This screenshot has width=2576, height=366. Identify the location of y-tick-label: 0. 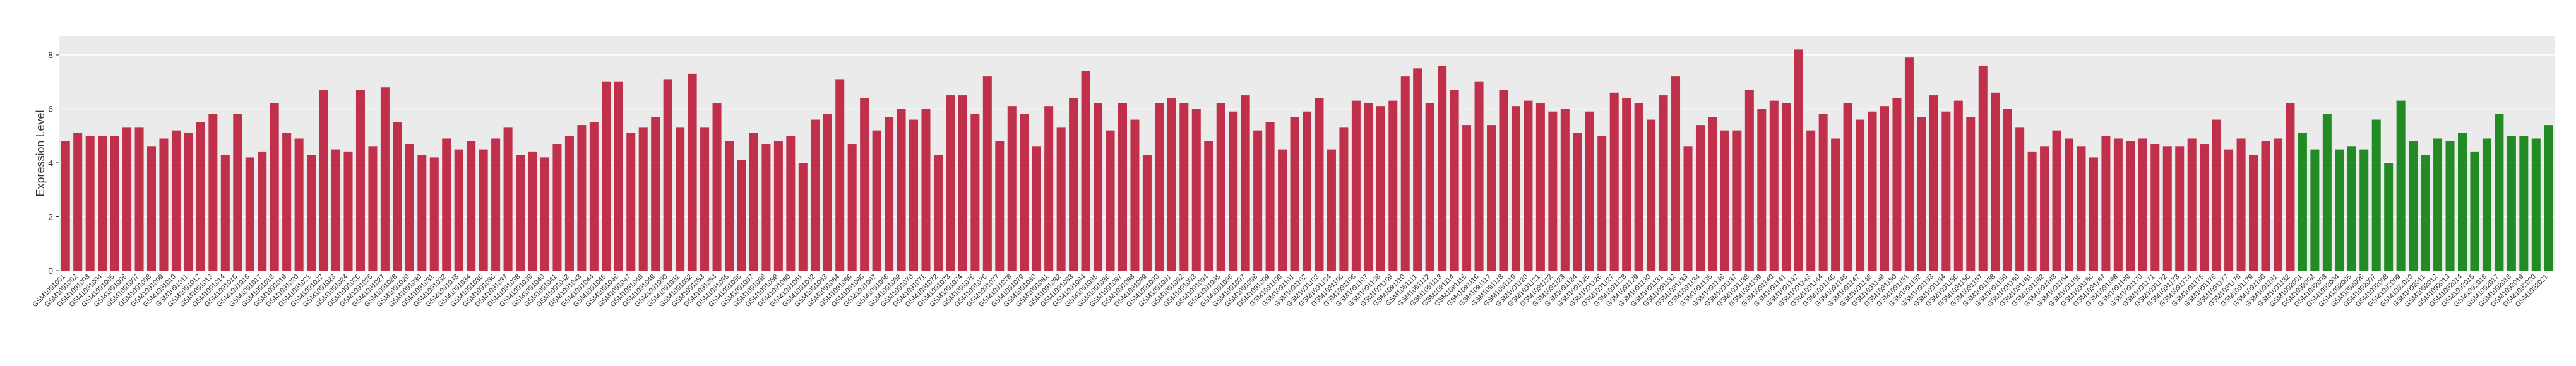
(50, 271).